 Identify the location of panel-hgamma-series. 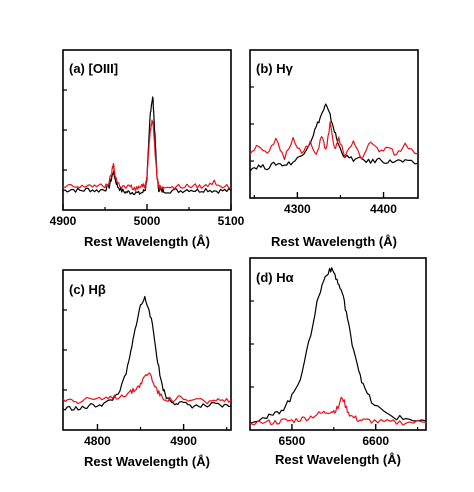
(334, 137).